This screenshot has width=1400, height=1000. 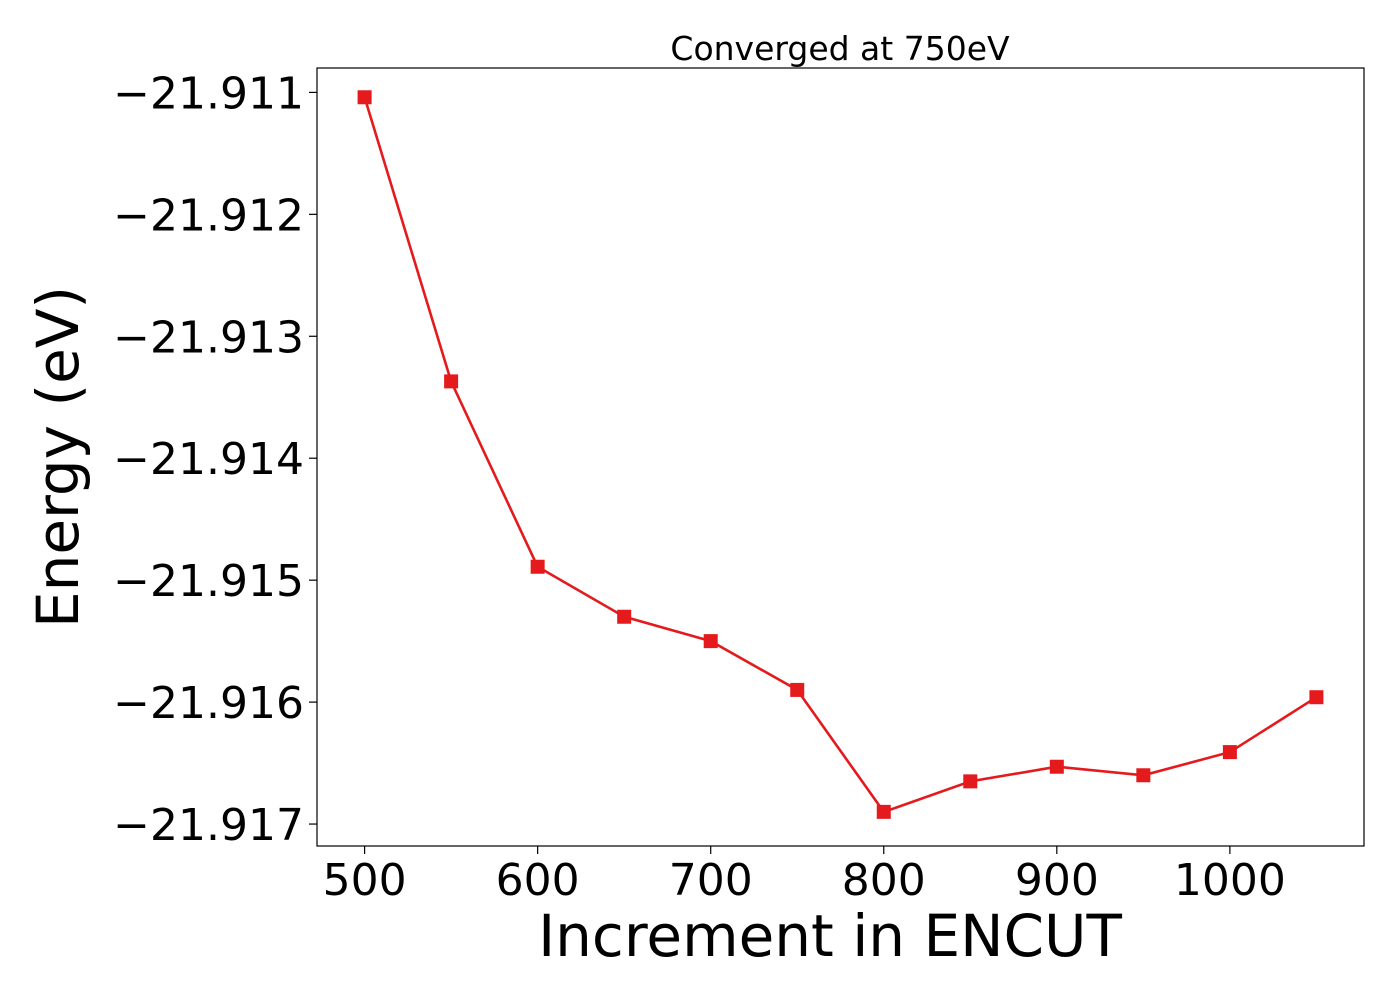 What do you see at coordinates (830, 936) in the screenshot?
I see `x-axis-title: Increment in ENCUT` at bounding box center [830, 936].